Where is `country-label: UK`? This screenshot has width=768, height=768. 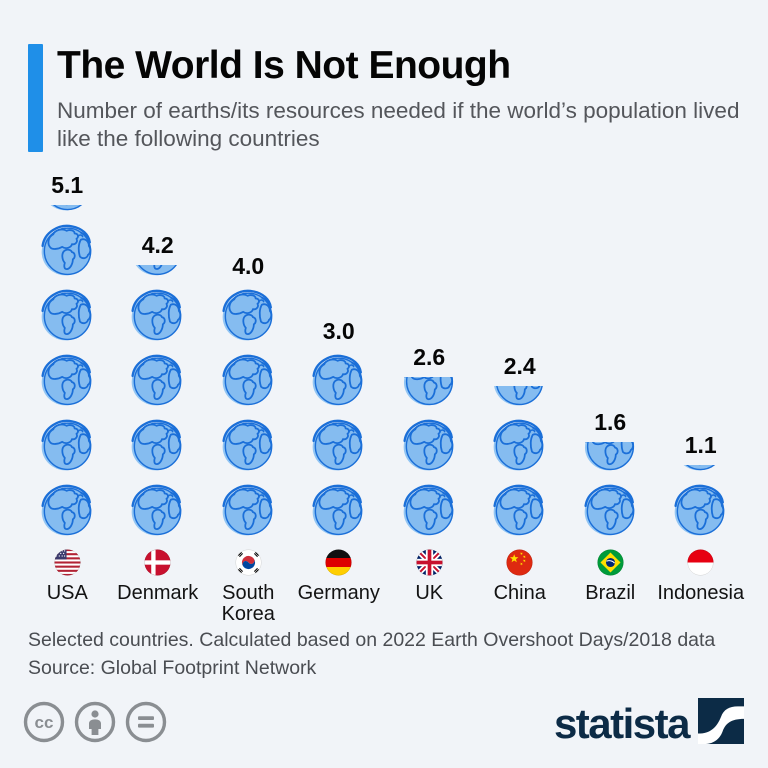
country-label: UK is located at coordinates (429, 593).